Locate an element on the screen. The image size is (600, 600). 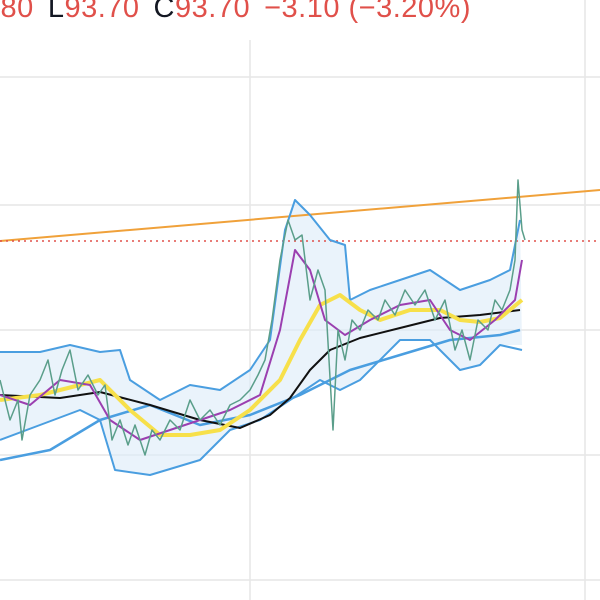
open-value: .80 is located at coordinates (17, 12).